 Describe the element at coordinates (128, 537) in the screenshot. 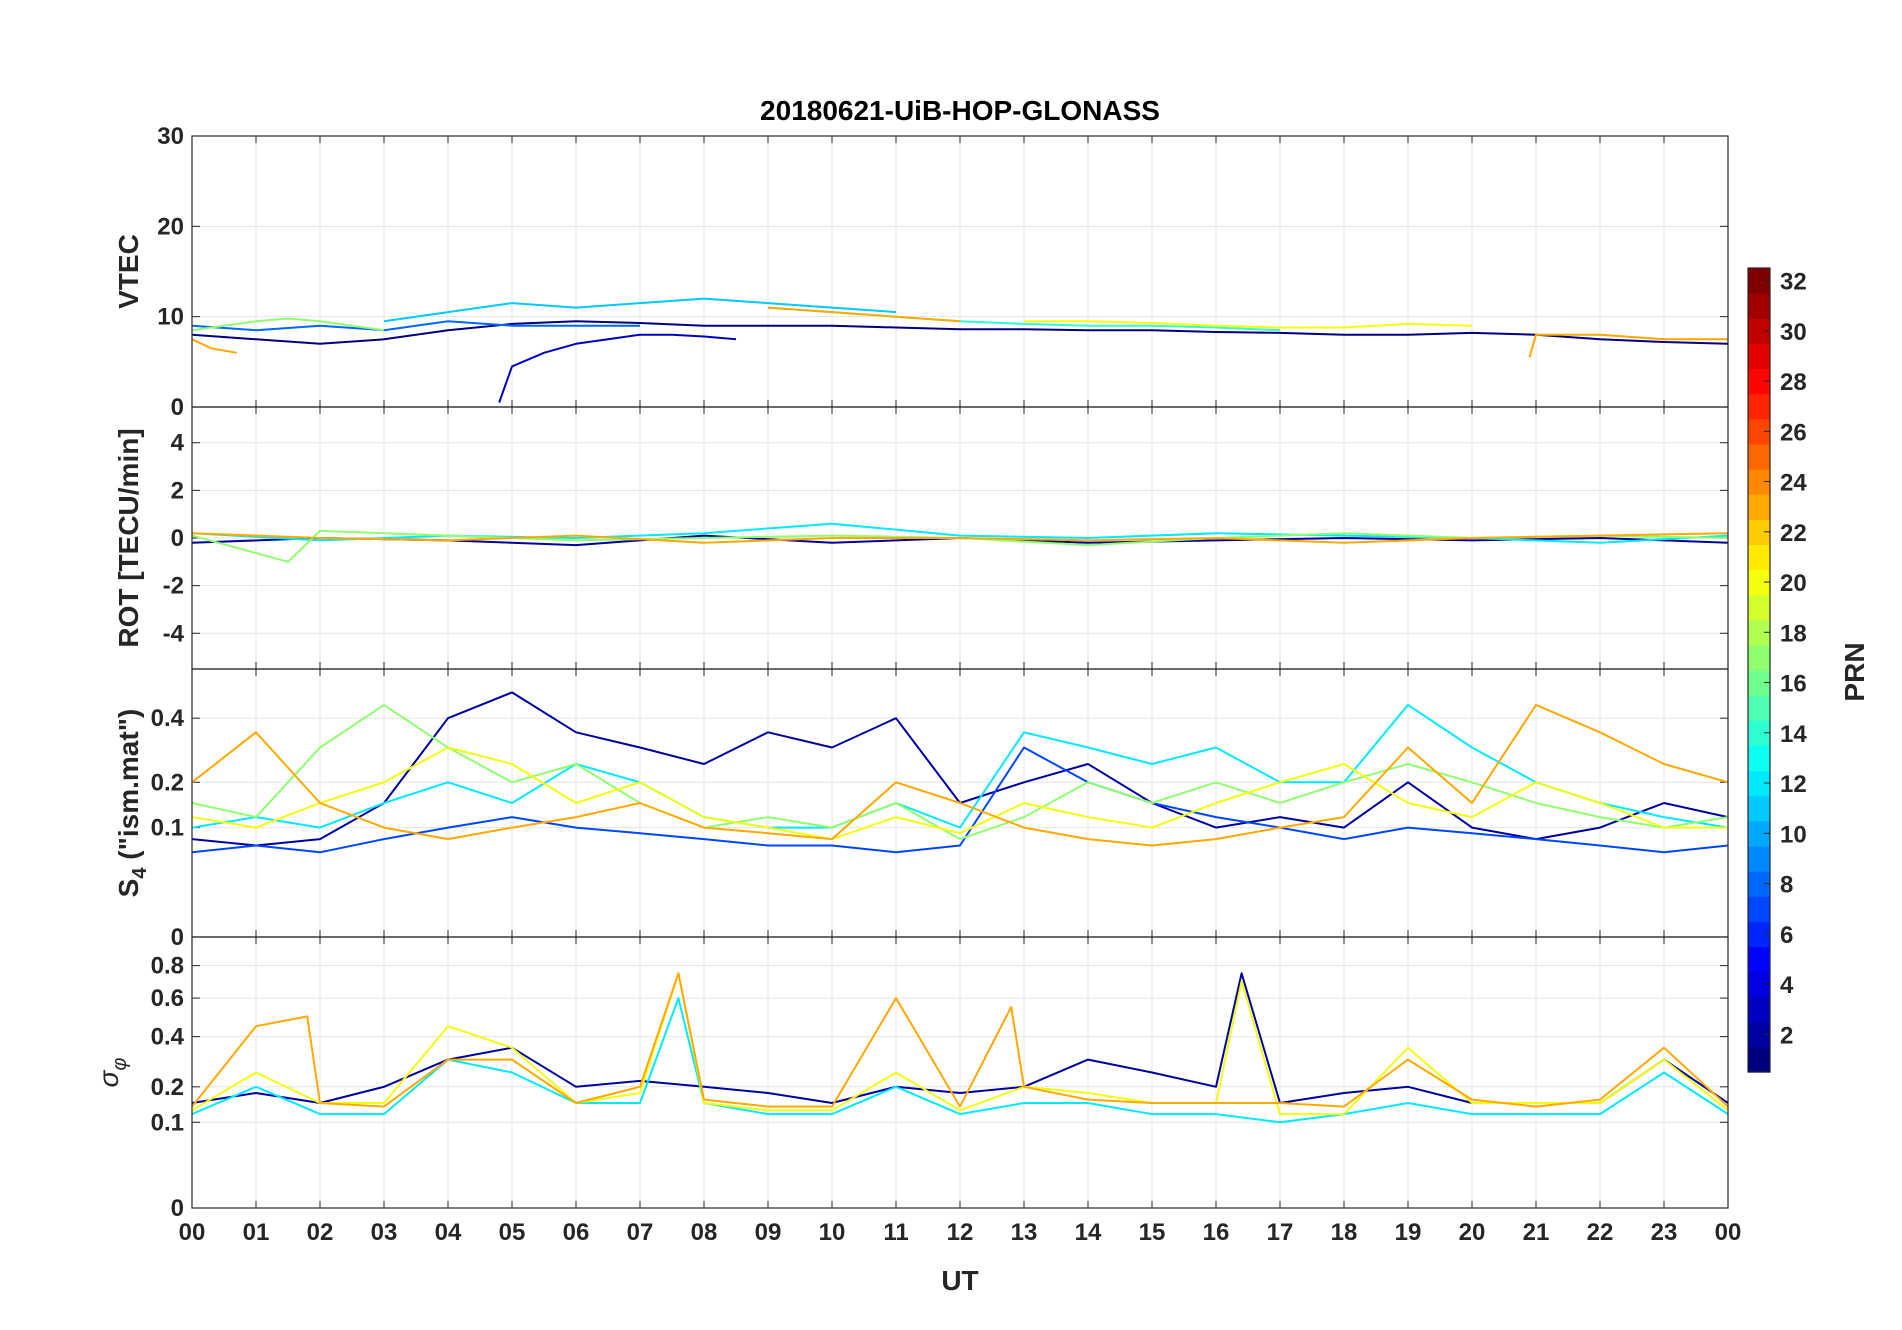

I see `y-axis-label: ROT [TECU/min]` at that location.